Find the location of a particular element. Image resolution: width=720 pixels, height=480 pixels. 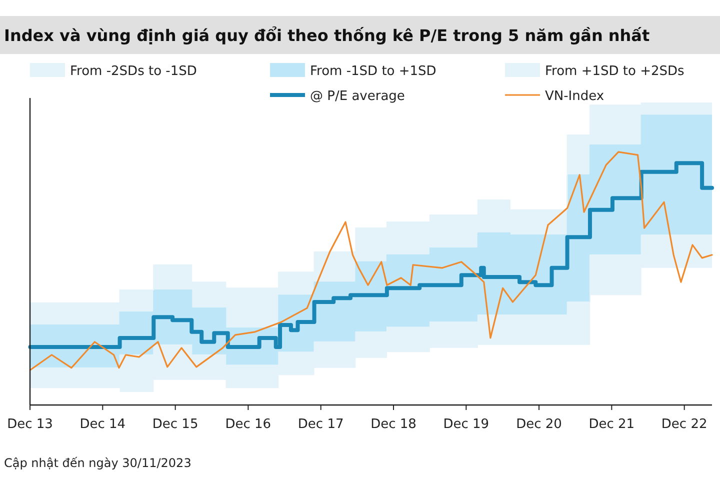

x-tick-label: Dec 16 is located at coordinates (248, 424).